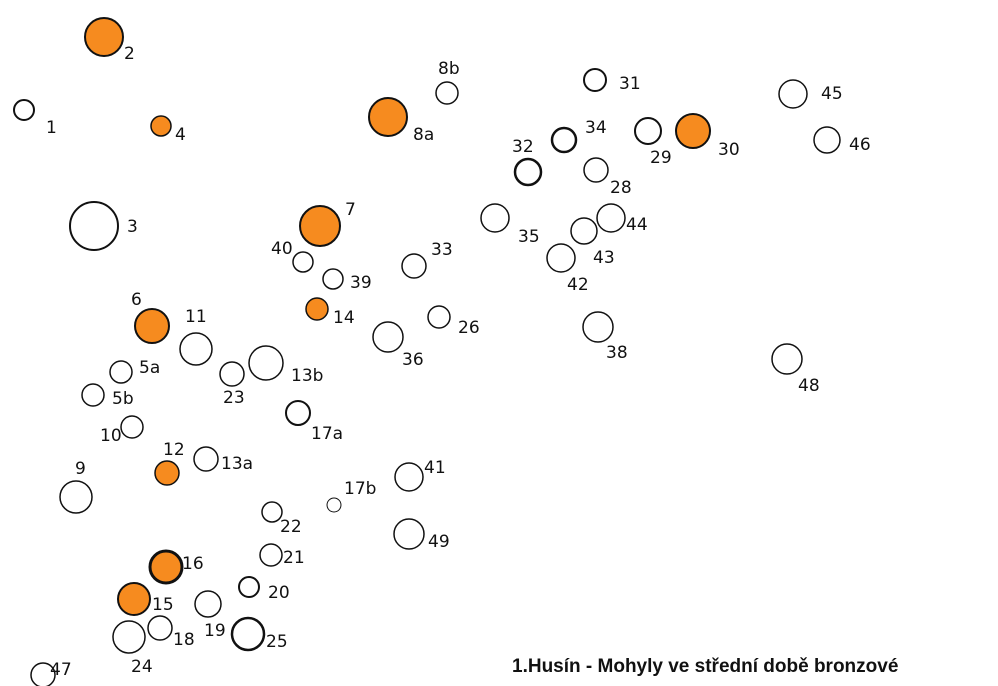 This screenshot has height=686, width=998. What do you see at coordinates (291, 527) in the screenshot?
I see `mound-label: 22` at bounding box center [291, 527].